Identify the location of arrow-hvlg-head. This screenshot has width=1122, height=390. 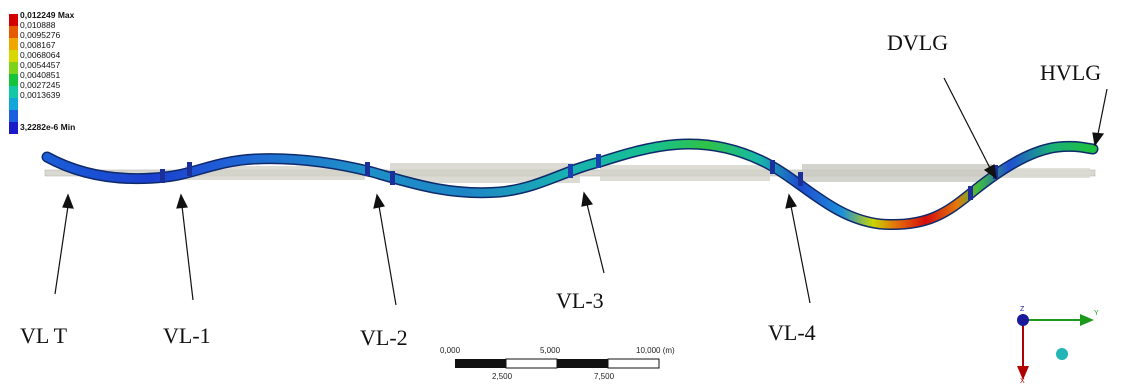
(1098, 139).